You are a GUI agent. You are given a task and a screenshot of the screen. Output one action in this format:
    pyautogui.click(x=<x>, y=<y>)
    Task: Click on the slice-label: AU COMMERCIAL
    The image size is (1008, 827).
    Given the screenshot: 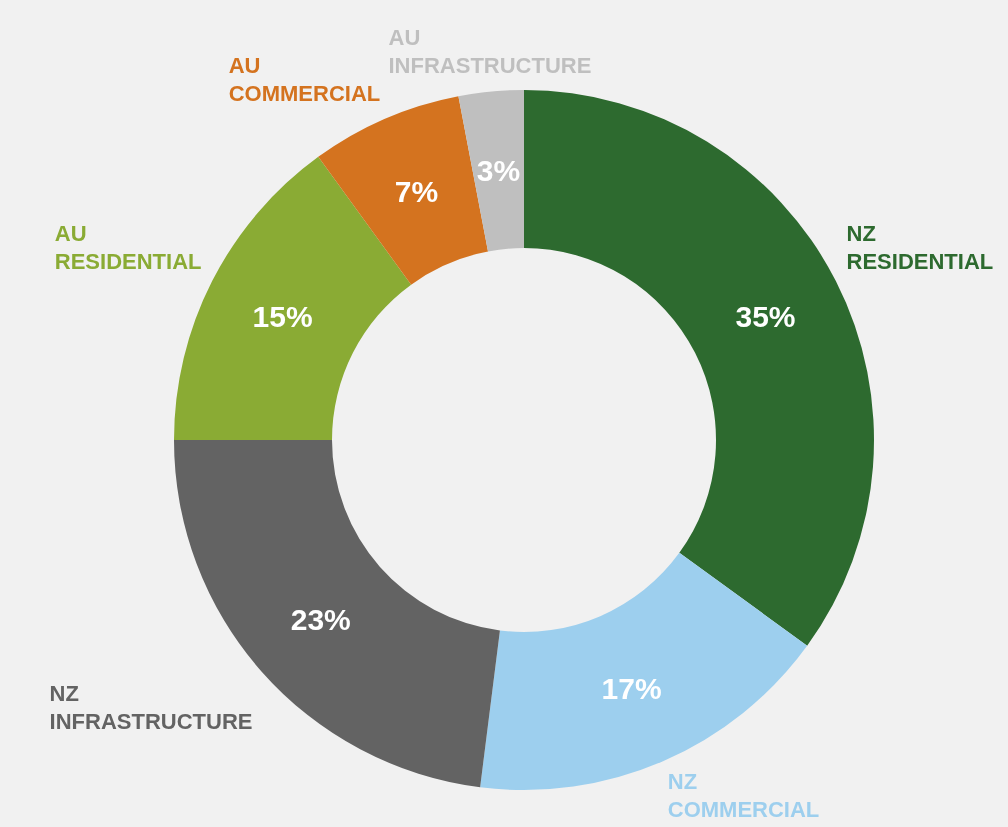 What is the action you would take?
    pyautogui.click(x=304, y=80)
    